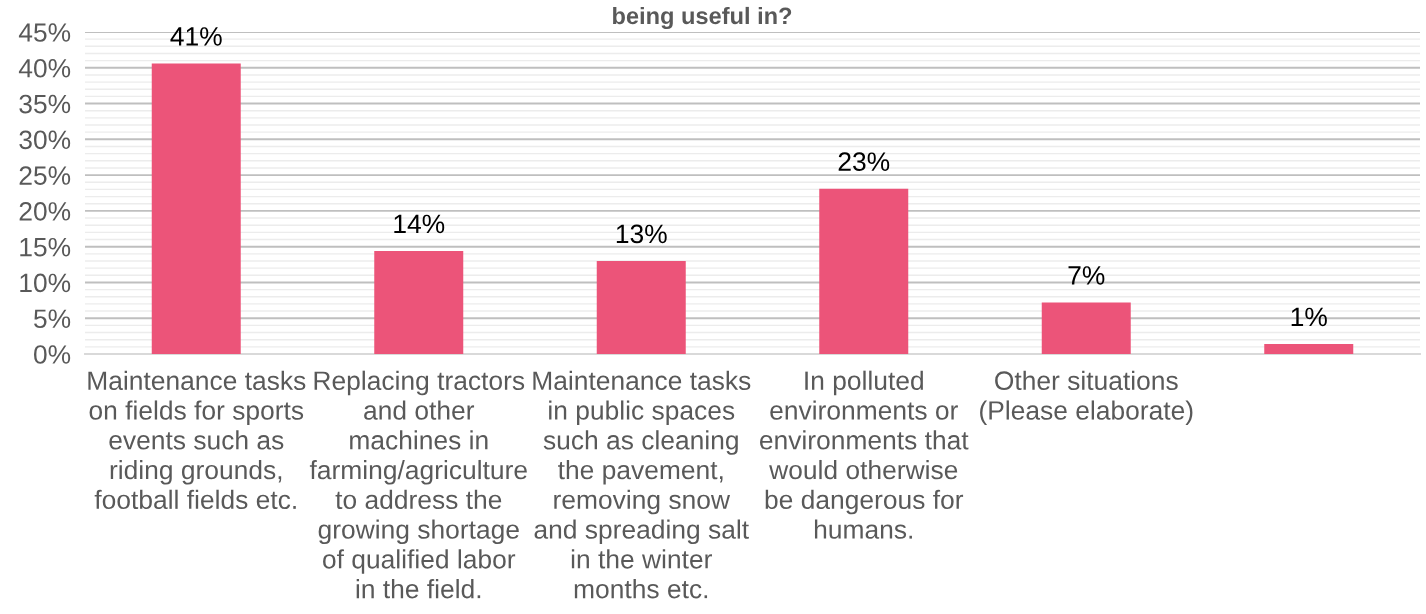  Describe the element at coordinates (45, 175) in the screenshot. I see `y-tick-label: 25%` at that location.